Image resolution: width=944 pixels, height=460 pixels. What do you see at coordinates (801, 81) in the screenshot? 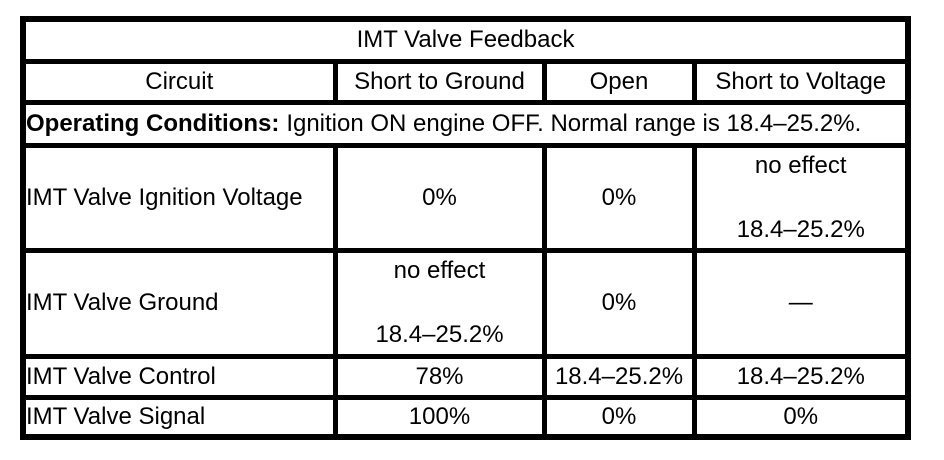
I see `column-header-short-to-voltage: Short to Voltage` at bounding box center [801, 81].